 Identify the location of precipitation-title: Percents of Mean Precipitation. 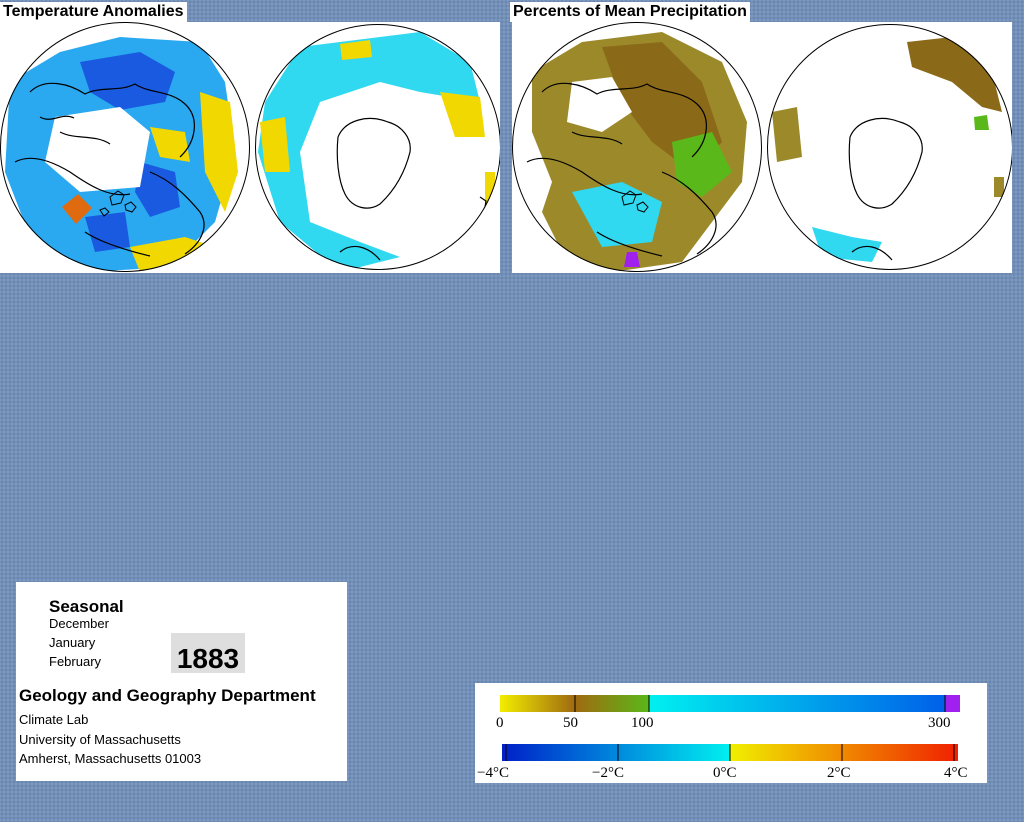
(630, 12).